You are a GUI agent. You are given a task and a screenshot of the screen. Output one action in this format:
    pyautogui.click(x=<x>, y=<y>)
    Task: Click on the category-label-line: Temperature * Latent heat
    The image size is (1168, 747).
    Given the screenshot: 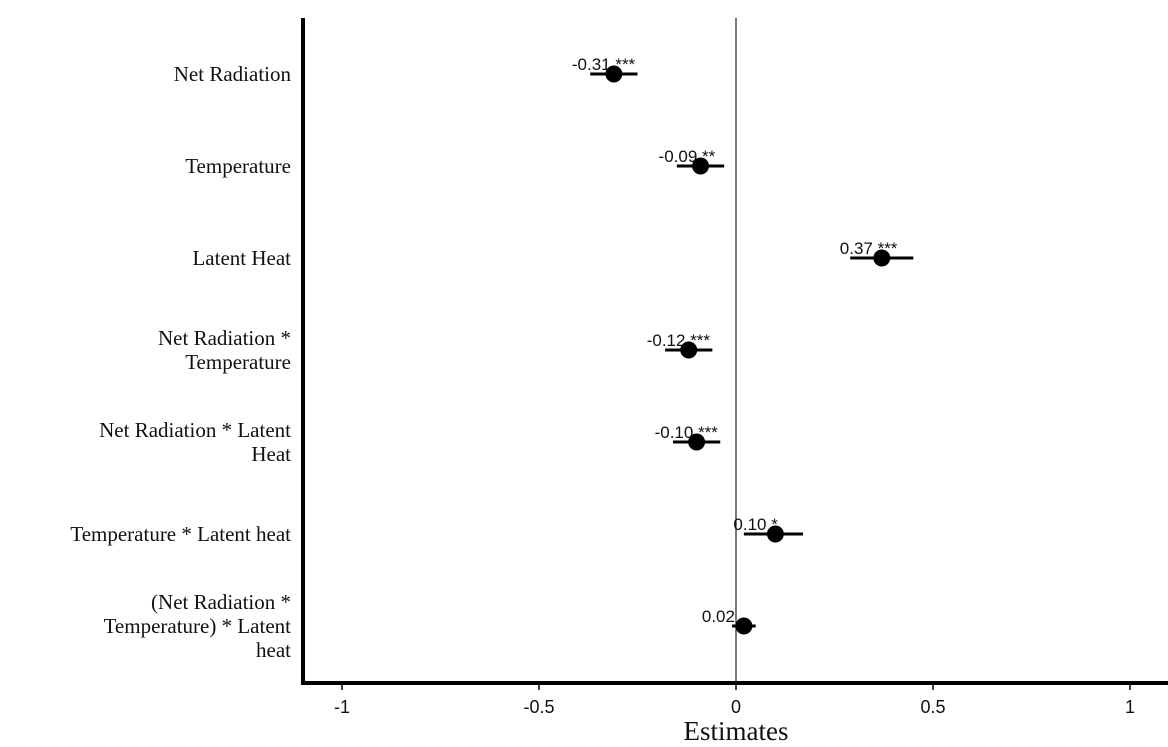 What is the action you would take?
    pyautogui.click(x=180, y=534)
    